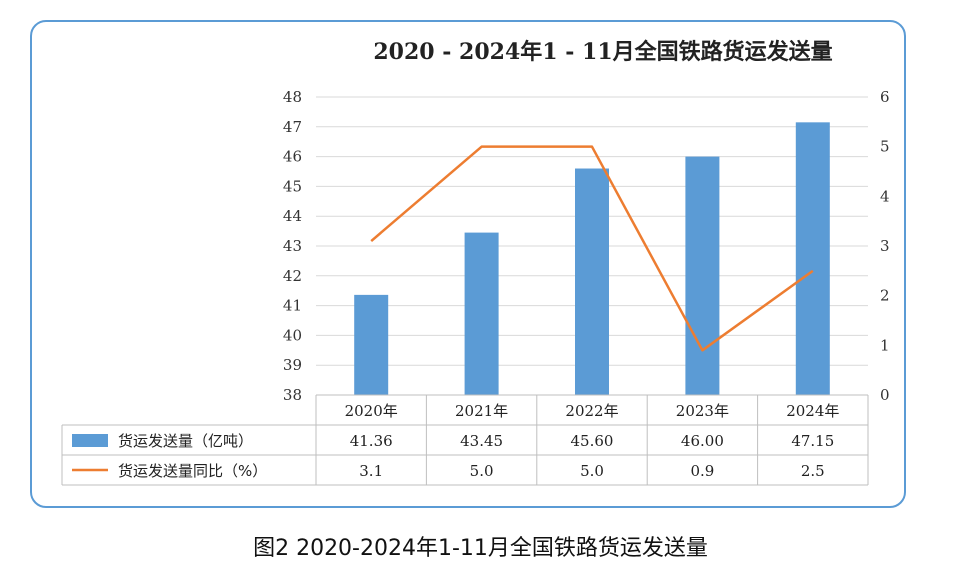 Image resolution: width=961 pixels, height=579 pixels. Describe the element at coordinates (591, 411) in the screenshot. I see `x-category-label: 2022年` at that location.